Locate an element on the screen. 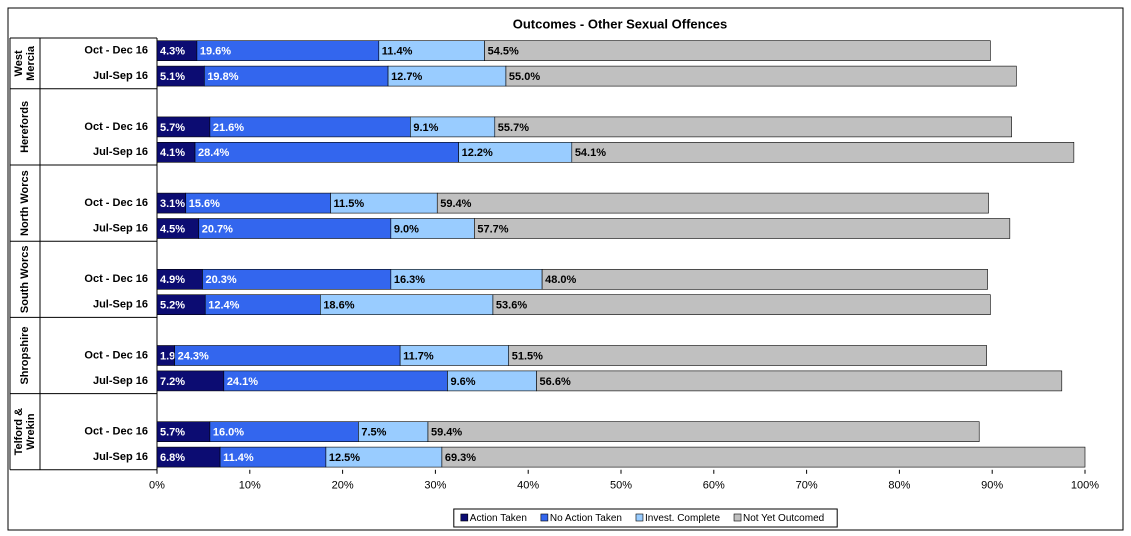 Image resolution: width=1131 pixels, height=536 pixels. x-tick-label: 20% is located at coordinates (343, 486).